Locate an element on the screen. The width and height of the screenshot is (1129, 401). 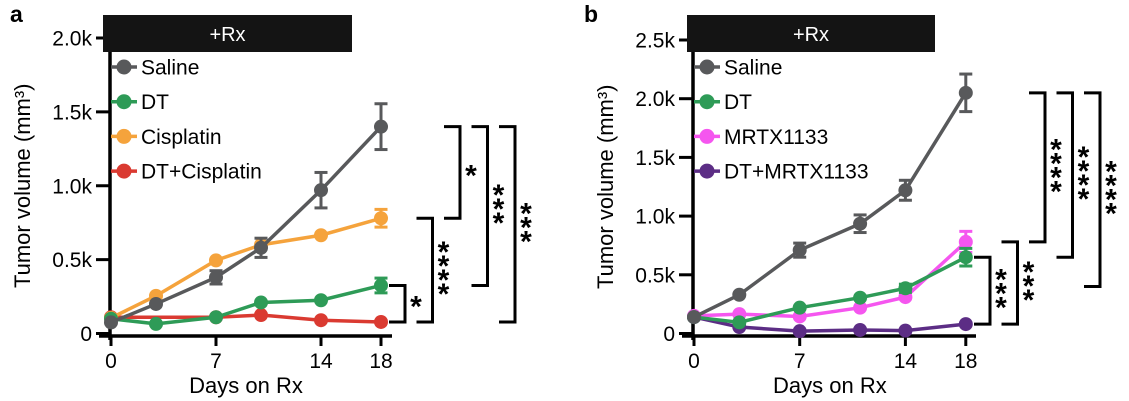
legend-item-Cisplatin: Cisplatin is located at coordinates (166, 137).